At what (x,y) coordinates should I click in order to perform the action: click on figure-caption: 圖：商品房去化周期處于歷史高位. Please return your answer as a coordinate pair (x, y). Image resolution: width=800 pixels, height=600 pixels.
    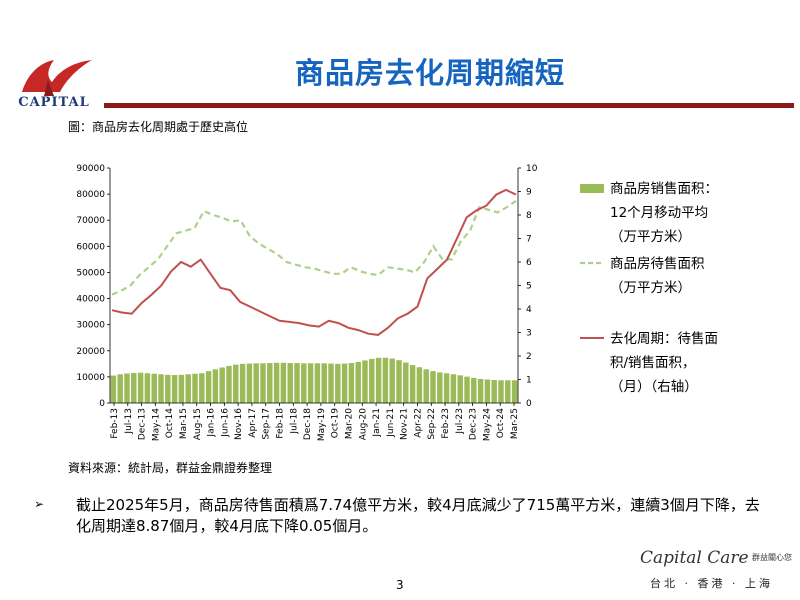
    Looking at the image, I should click on (158, 127).